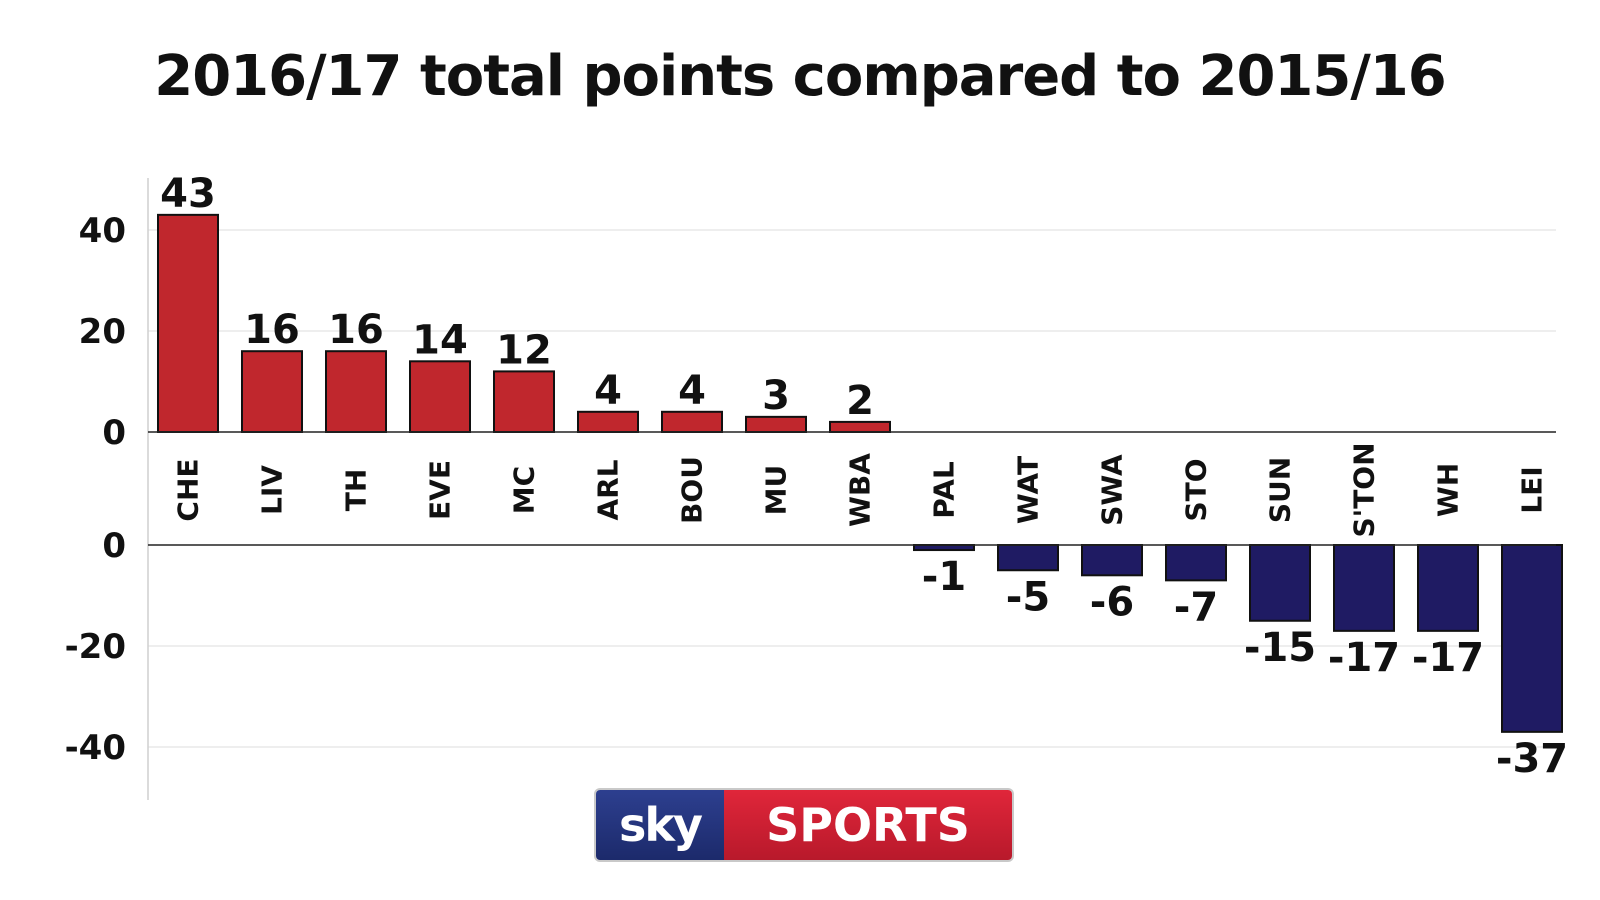 The height and width of the screenshot is (900, 1600). I want to click on category-label-WH: WH, so click(1448, 490).